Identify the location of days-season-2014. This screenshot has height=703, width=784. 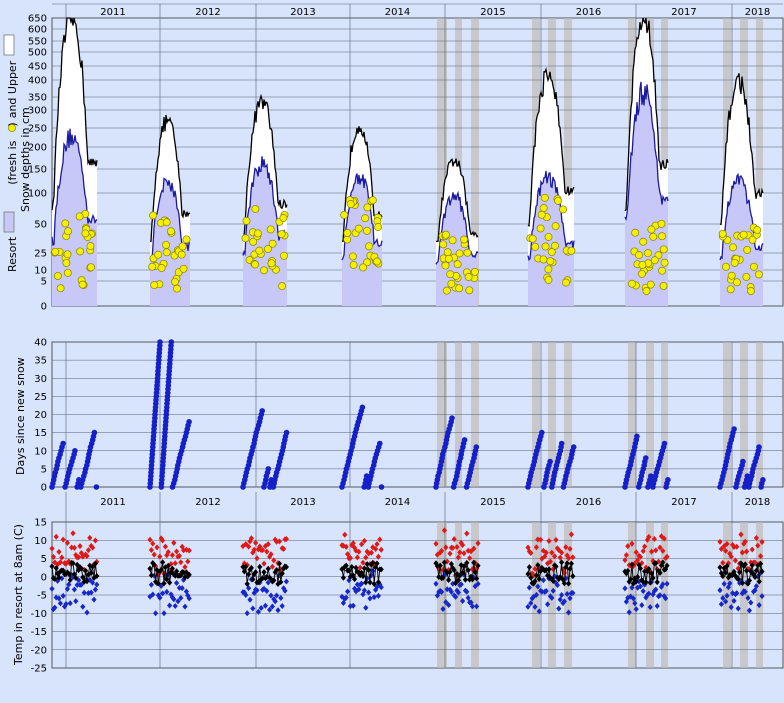
(362, 447).